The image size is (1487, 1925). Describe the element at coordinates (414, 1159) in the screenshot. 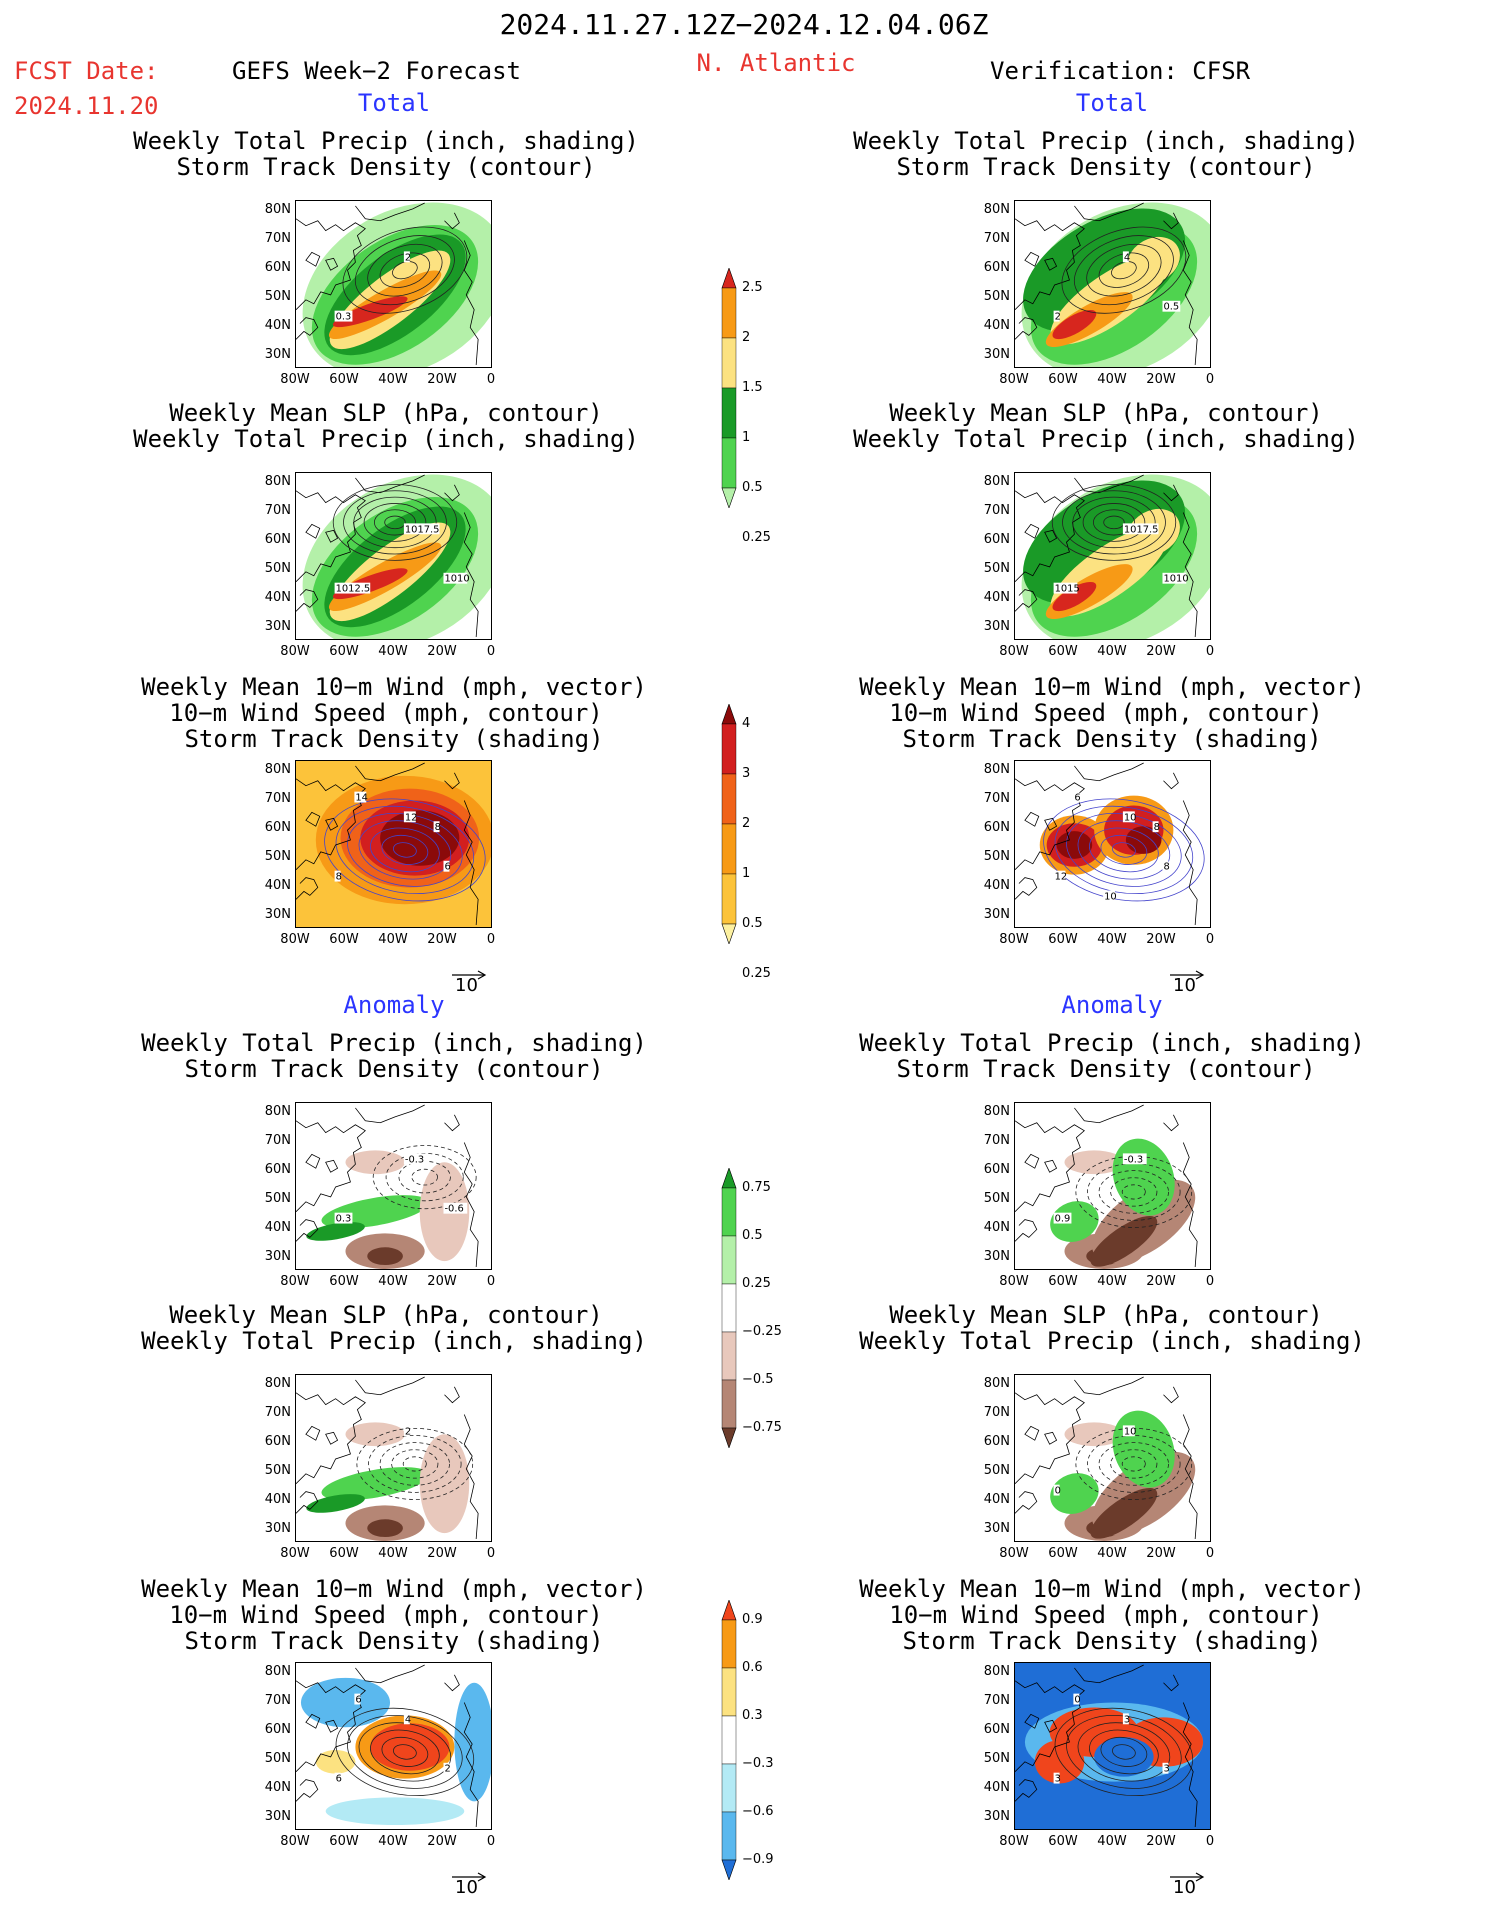

I see `L4-contour-label: -0.3` at that location.